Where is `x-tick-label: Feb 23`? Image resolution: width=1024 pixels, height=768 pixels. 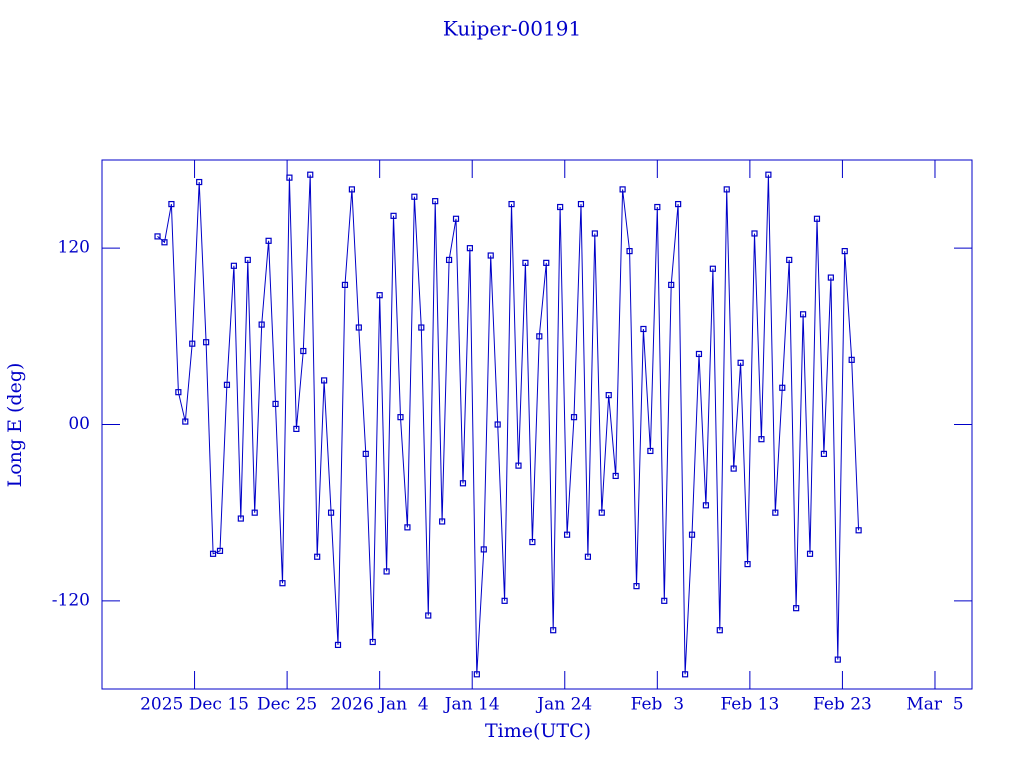
x-tick-label: Feb 23 is located at coordinates (842, 705).